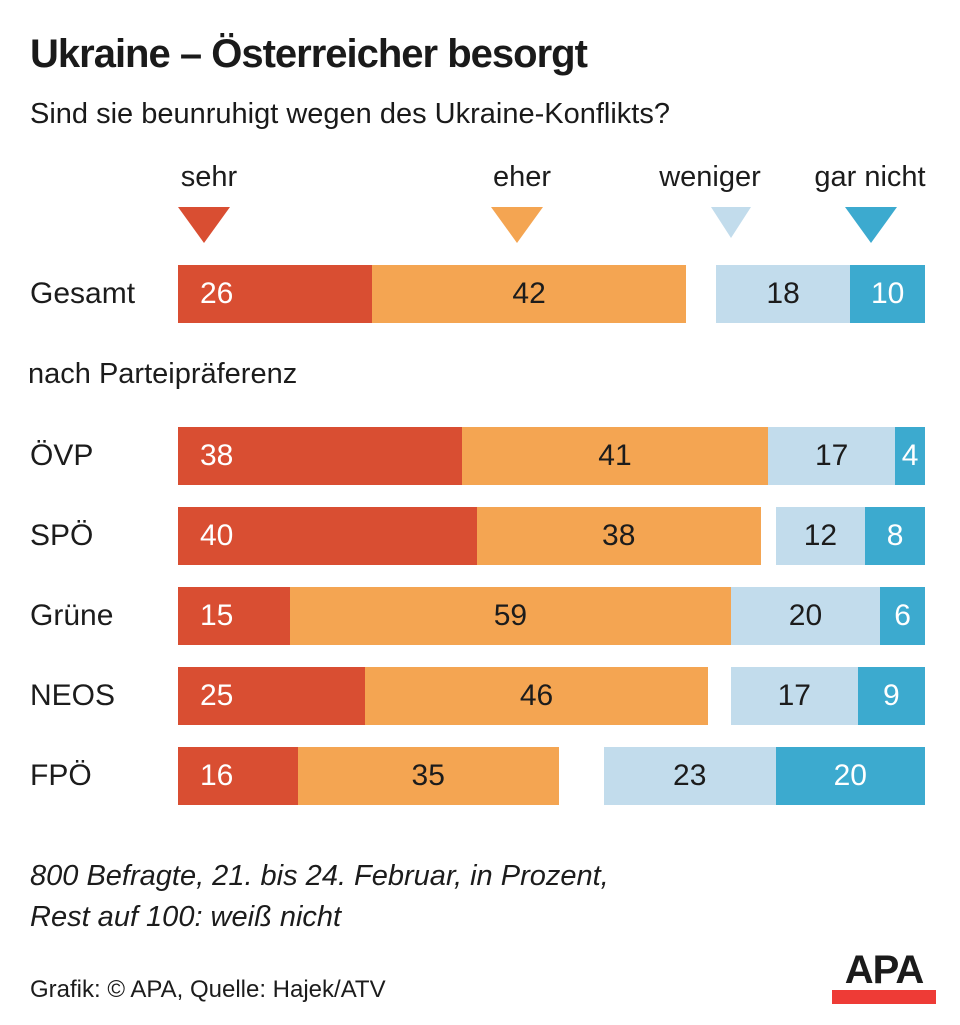 Image resolution: width=960 pixels, height=1025 pixels. I want to click on apa-logo: APA, so click(884, 977).